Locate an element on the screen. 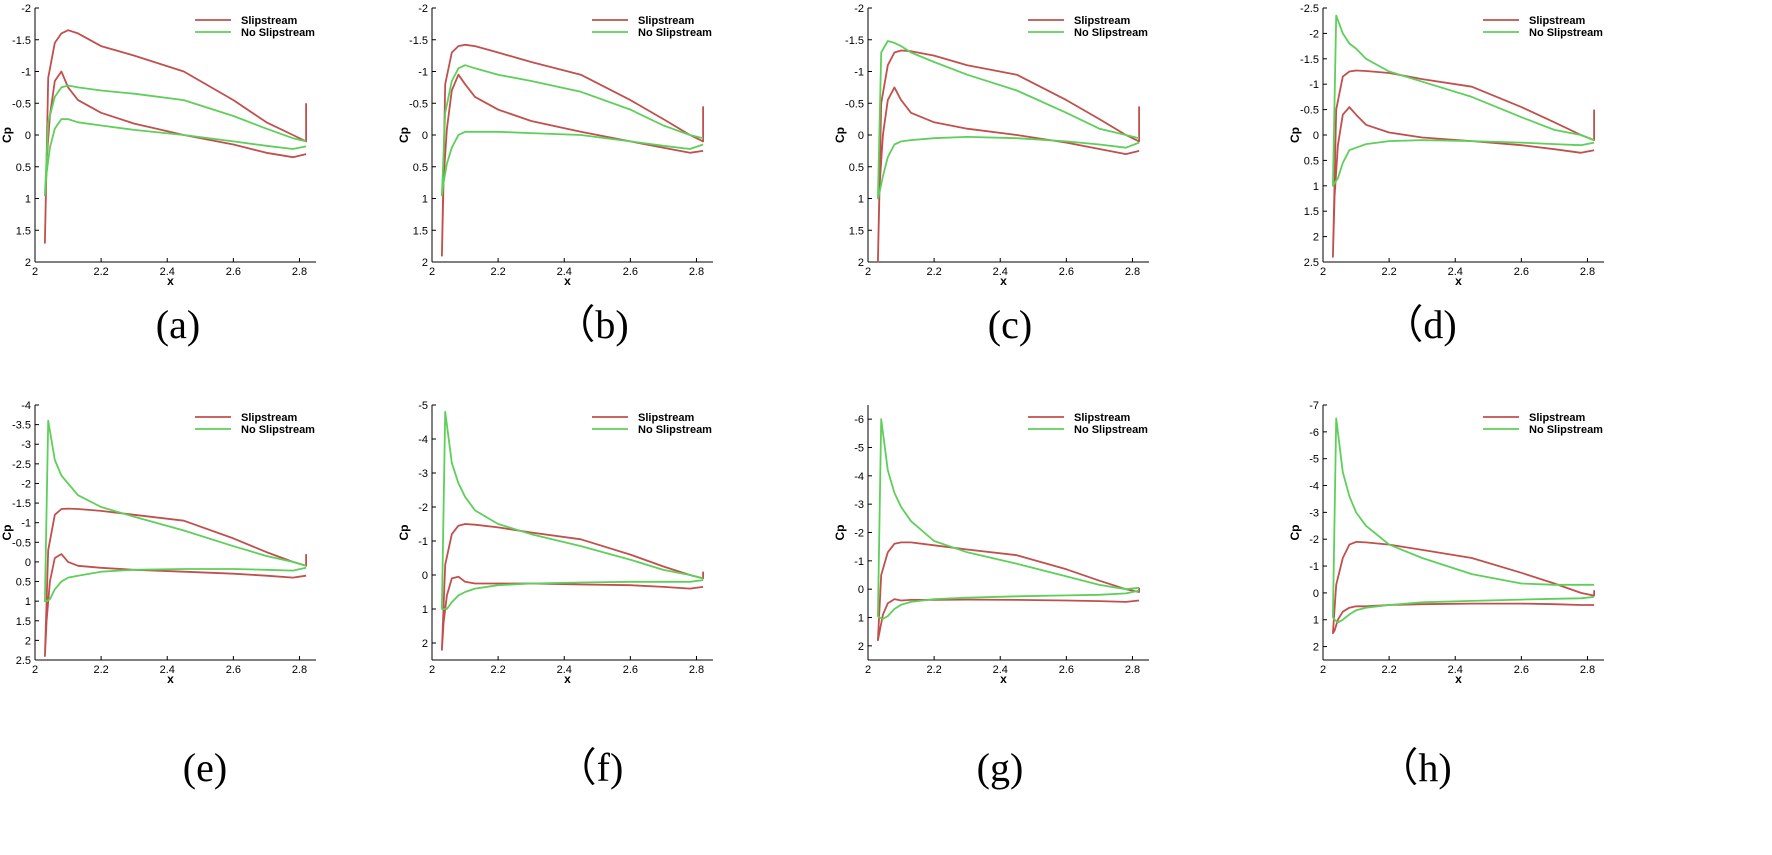 The width and height of the screenshot is (1772, 855). chart-h-y-tick-label: 0 is located at coordinates (1316, 594).